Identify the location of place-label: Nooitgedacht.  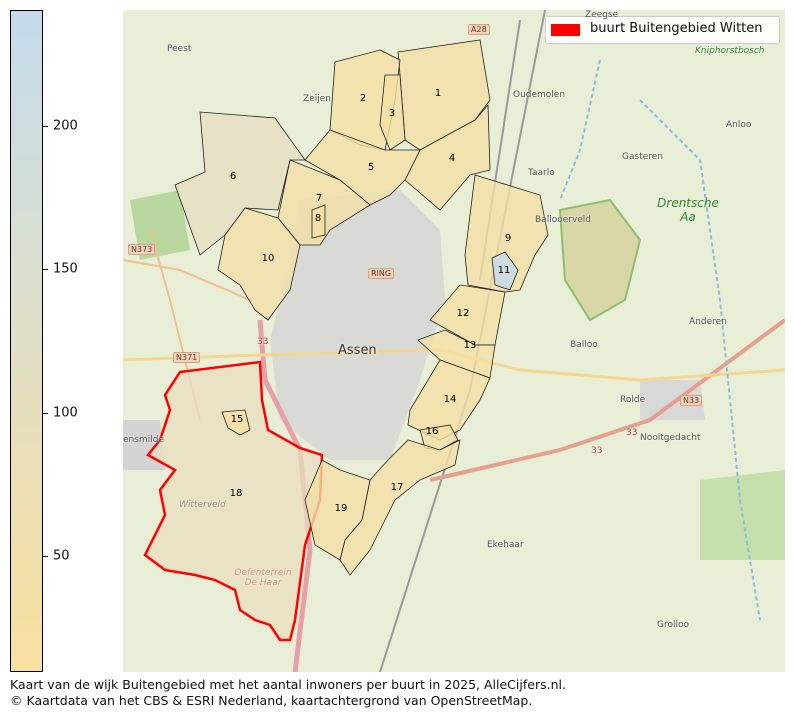
(670, 438).